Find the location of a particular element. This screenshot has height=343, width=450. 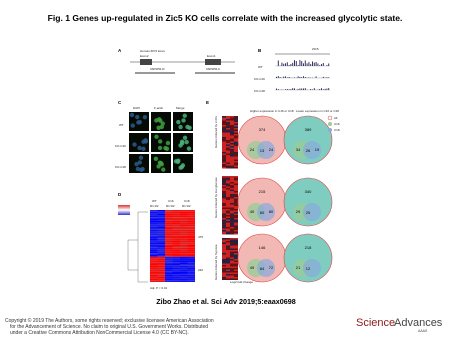

venn-count: 218 is located at coordinates (308, 247).